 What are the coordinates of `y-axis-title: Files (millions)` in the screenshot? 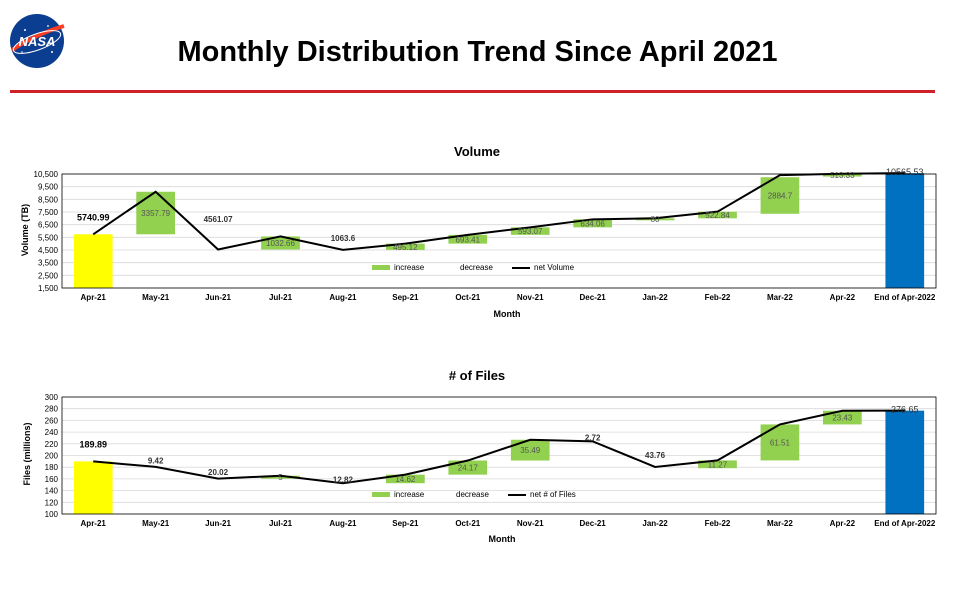 It's located at (27, 453).